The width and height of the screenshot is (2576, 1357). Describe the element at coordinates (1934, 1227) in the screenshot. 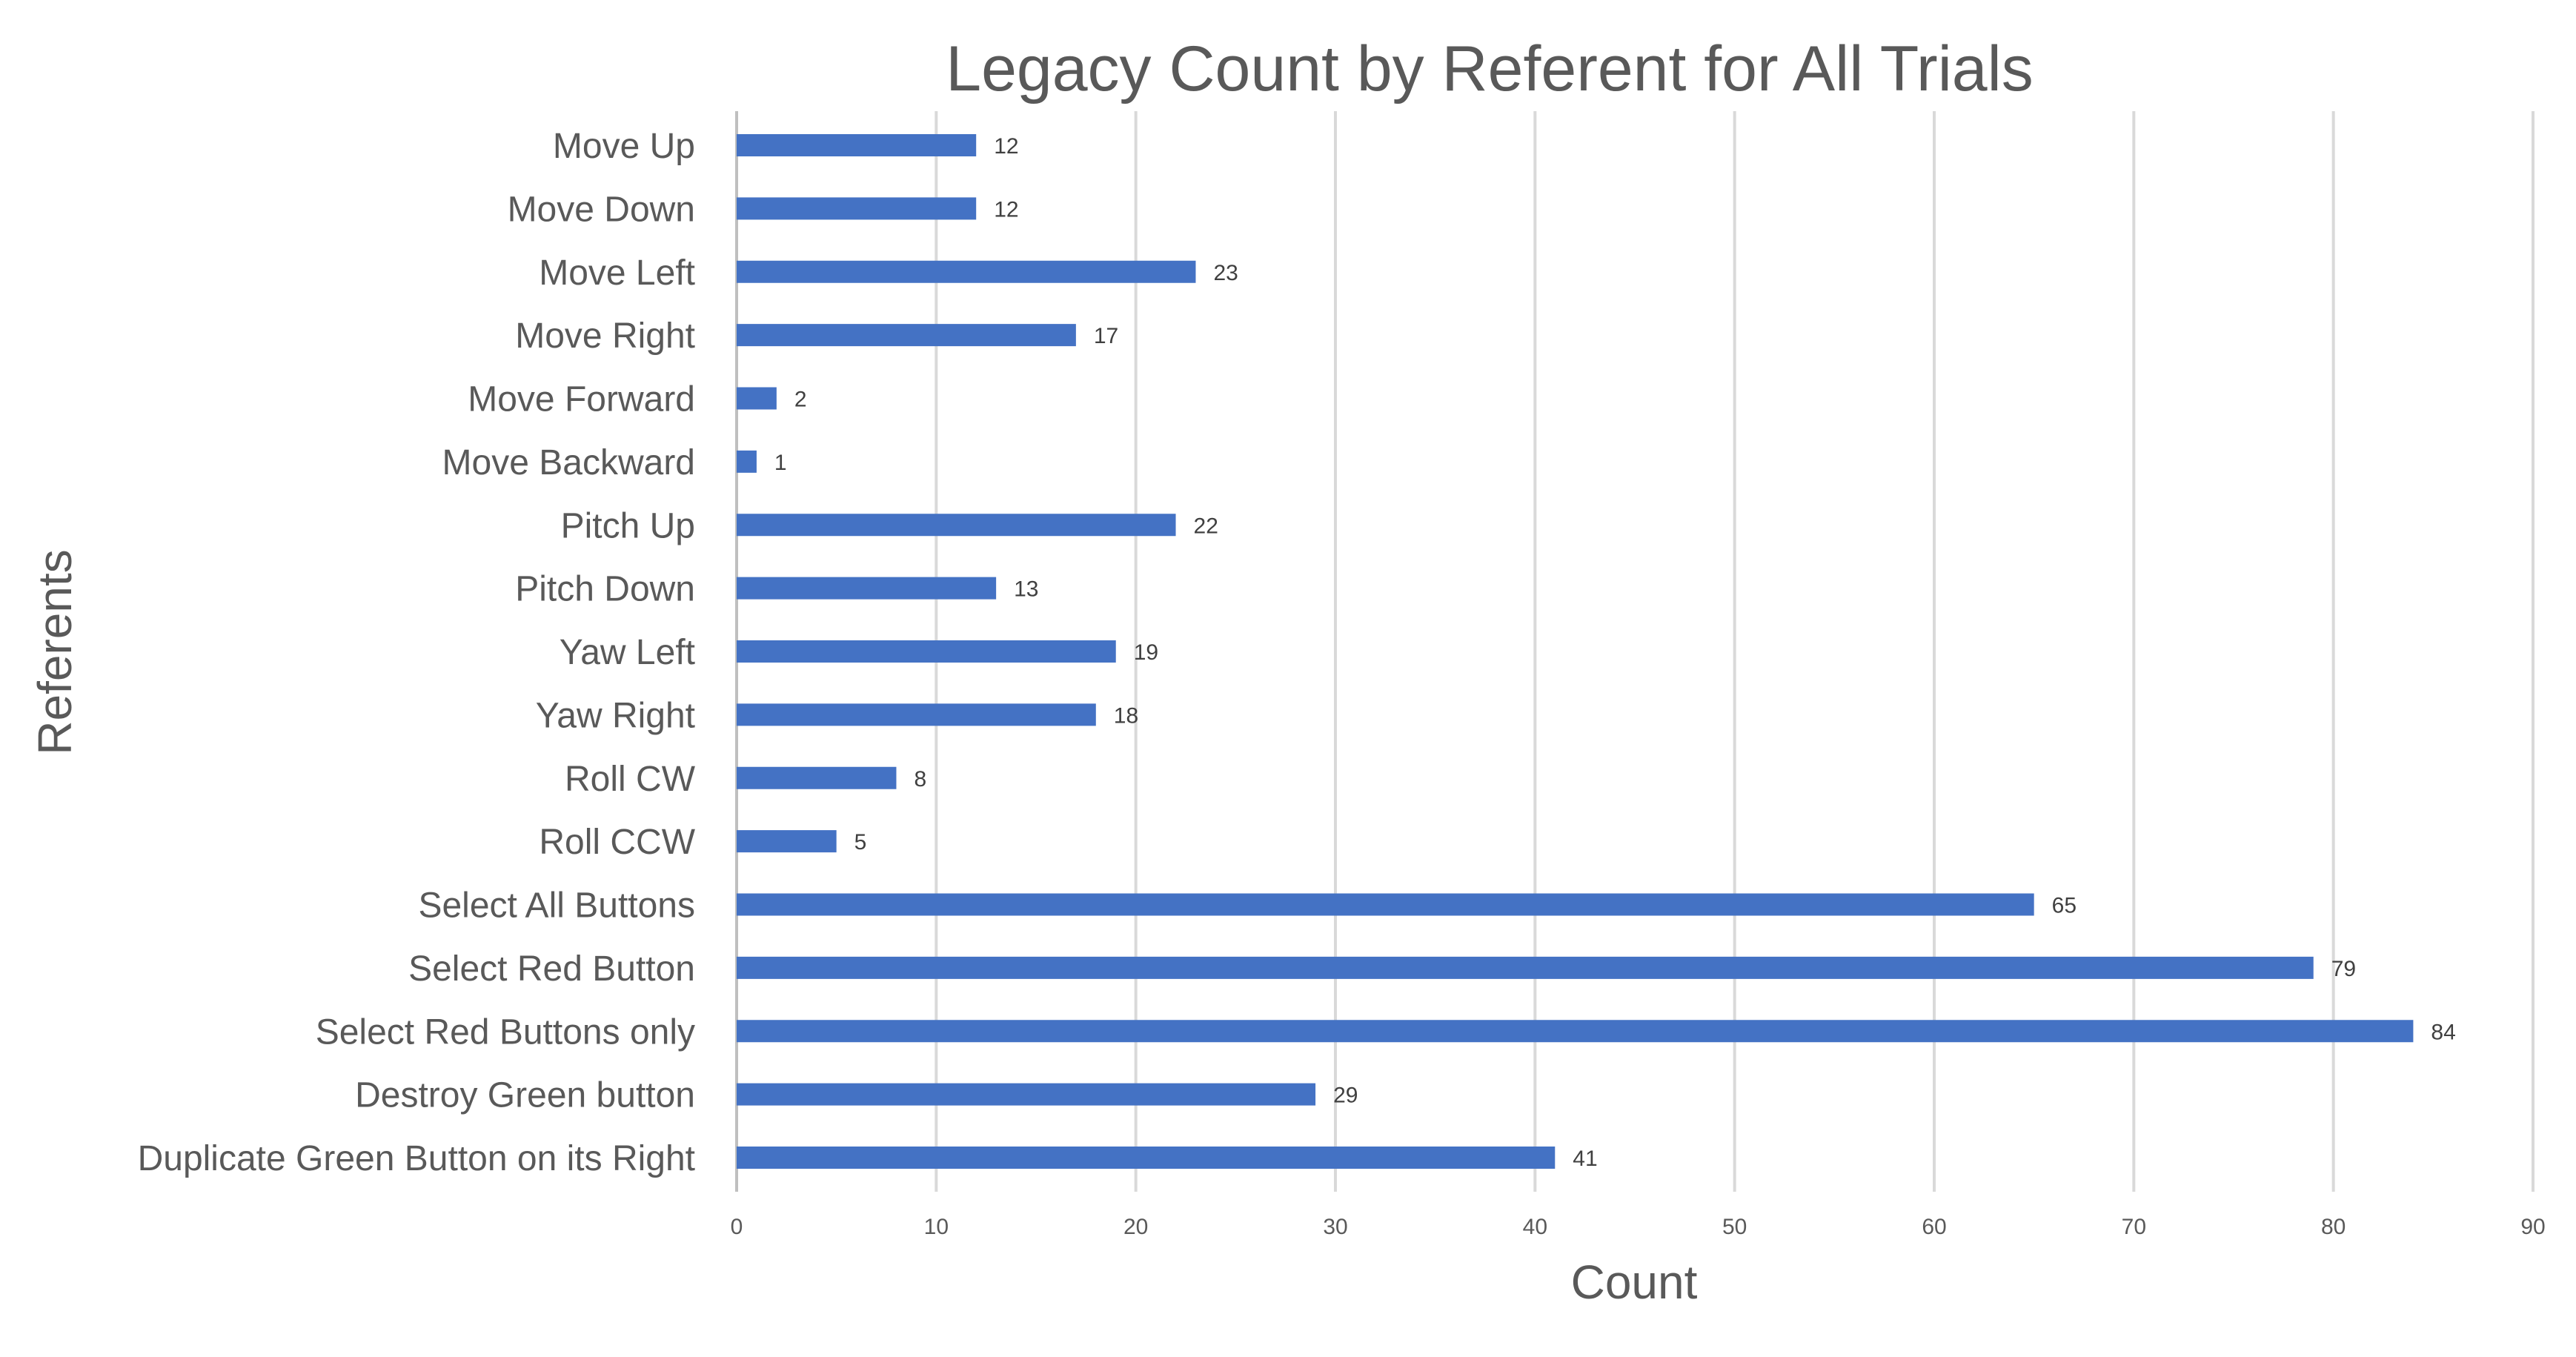

I see `x-tick-label: 60` at that location.